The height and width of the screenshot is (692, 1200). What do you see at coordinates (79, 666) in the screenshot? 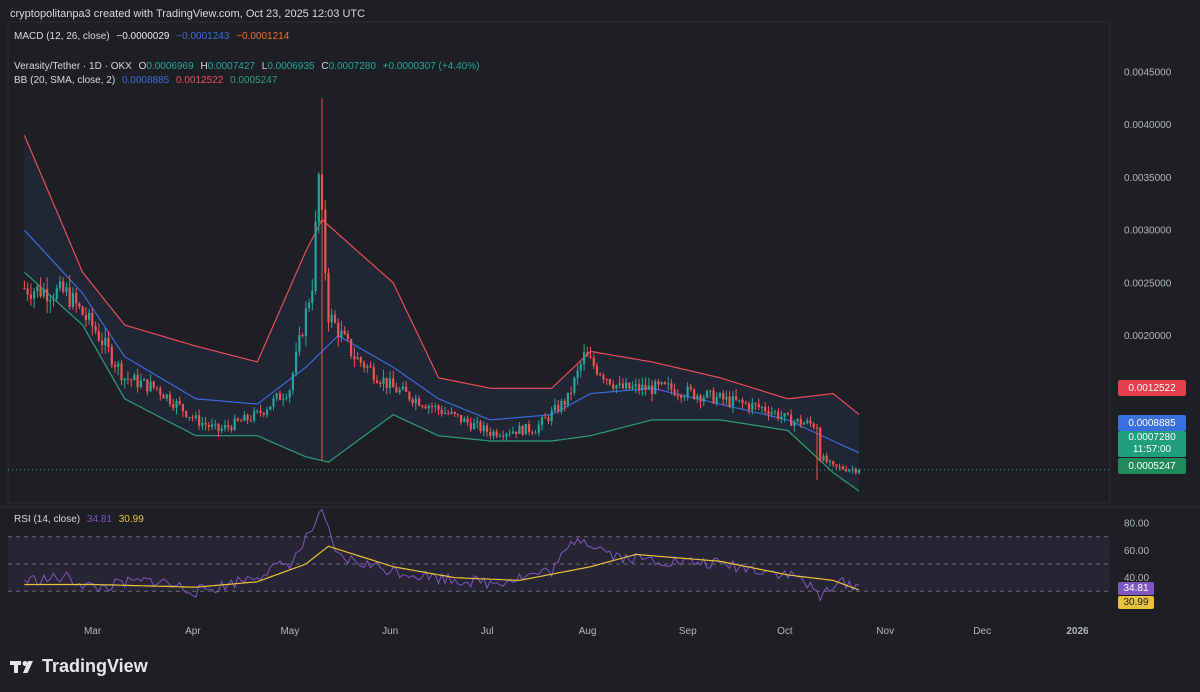
I see `tradingview-logo: TradingView` at bounding box center [79, 666].